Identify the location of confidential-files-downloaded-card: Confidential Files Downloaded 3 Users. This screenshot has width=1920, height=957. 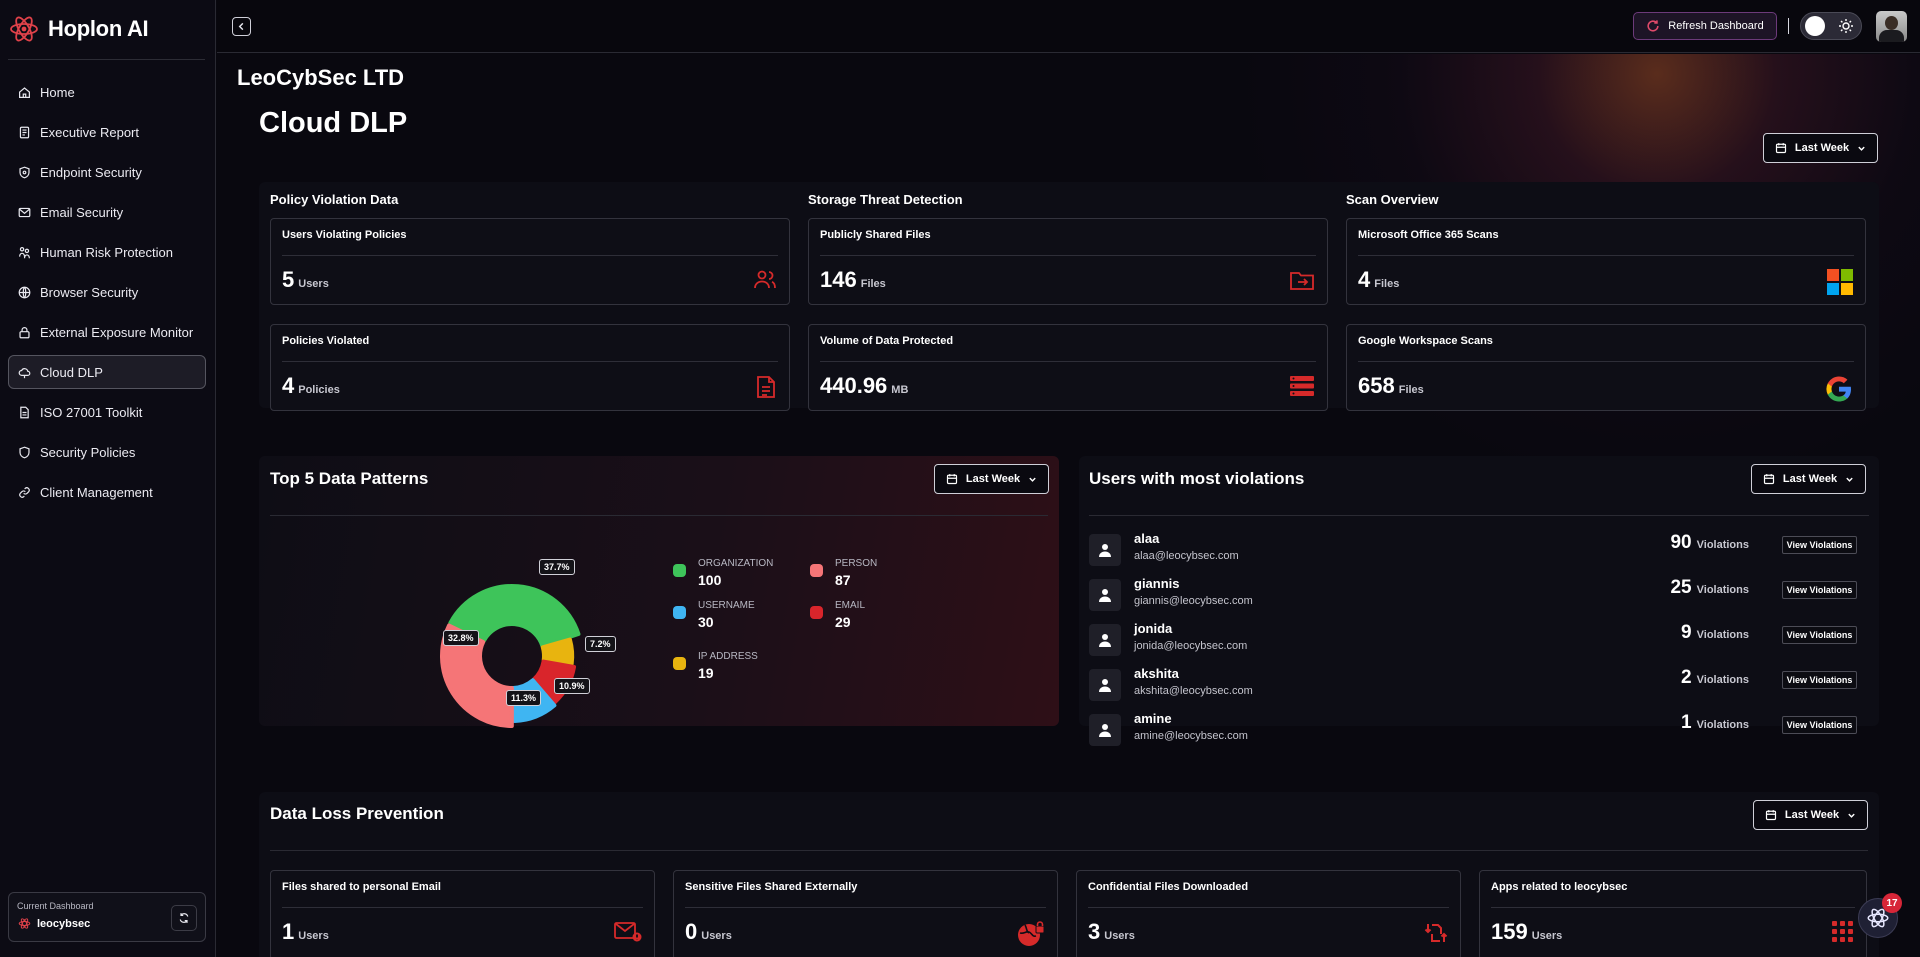
(1268, 913).